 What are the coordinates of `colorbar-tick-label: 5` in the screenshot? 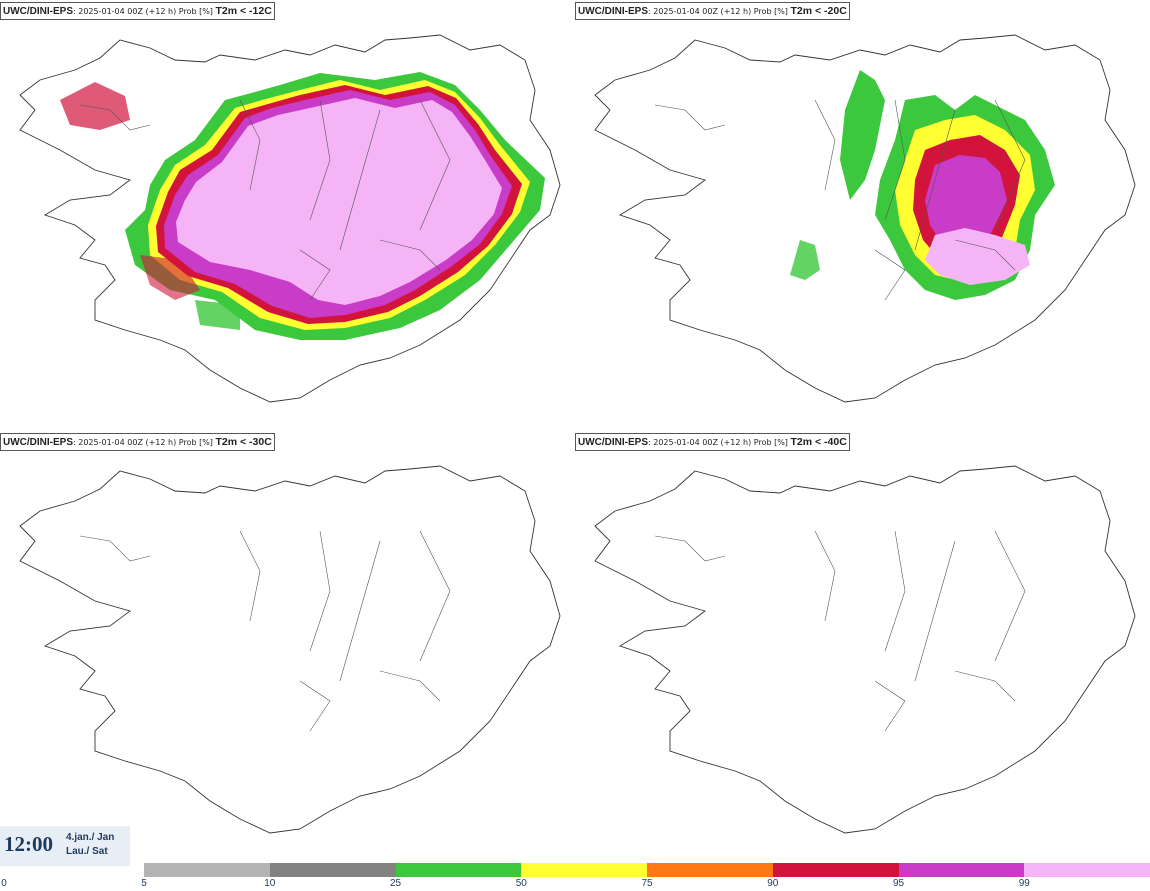 It's located at (144, 883).